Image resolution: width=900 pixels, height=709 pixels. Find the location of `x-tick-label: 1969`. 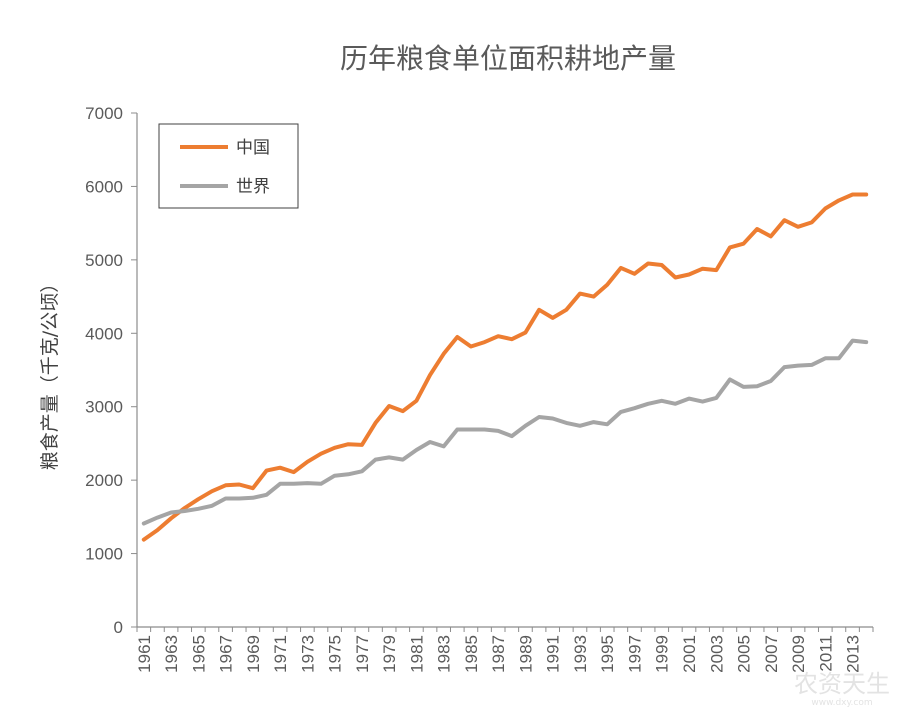

x-tick-label: 1969 is located at coordinates (253, 654).